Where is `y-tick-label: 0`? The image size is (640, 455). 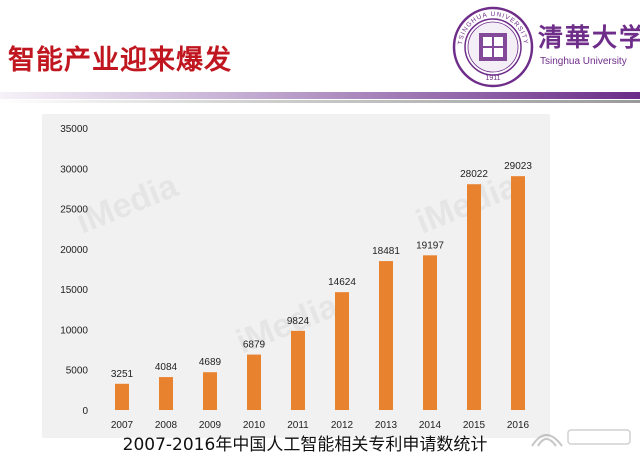
y-tick-label: 0 is located at coordinates (85, 411).